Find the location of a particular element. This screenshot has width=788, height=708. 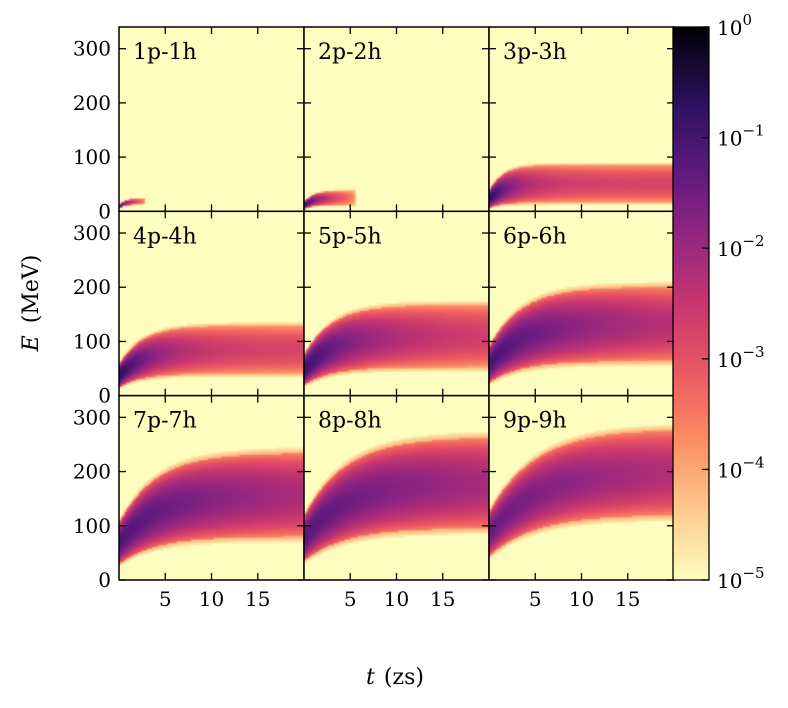

x-axis-label: t (zs) is located at coordinates (395, 677).